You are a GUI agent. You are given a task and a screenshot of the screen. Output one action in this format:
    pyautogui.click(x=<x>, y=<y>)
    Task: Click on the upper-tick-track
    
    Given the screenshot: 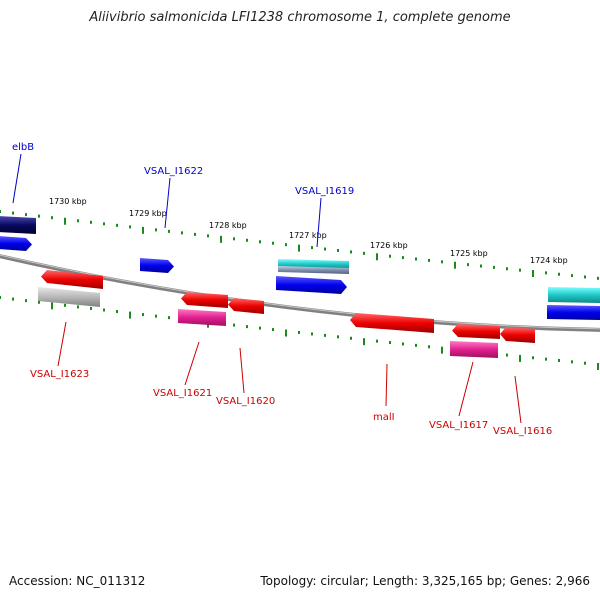 What is the action you would take?
    pyautogui.click(x=299, y=245)
    